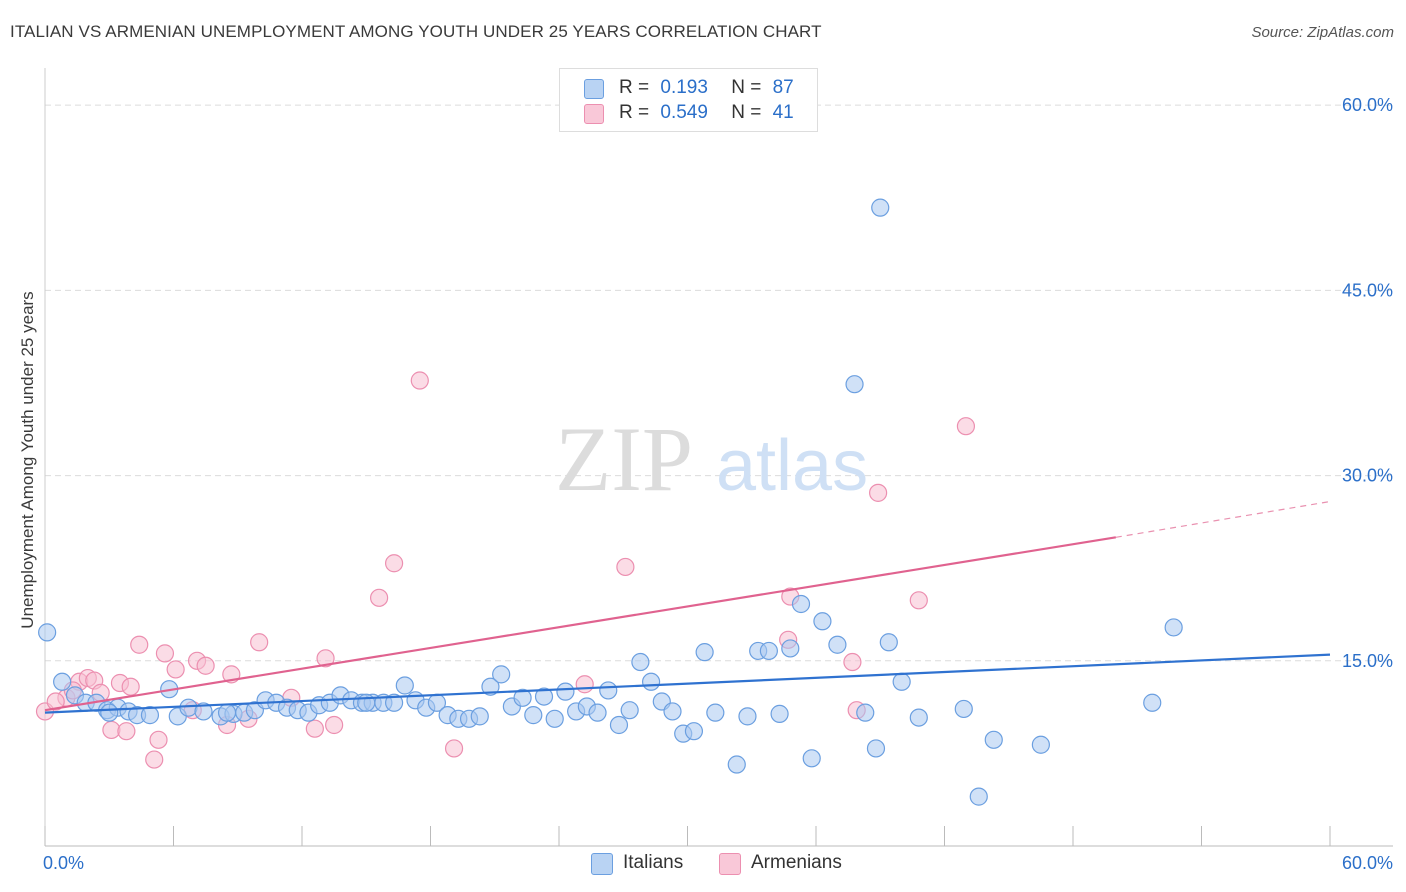 Image resolution: width=1406 pixels, height=892 pixels. I want to click on legend-swatch-italians, so click(594, 89).